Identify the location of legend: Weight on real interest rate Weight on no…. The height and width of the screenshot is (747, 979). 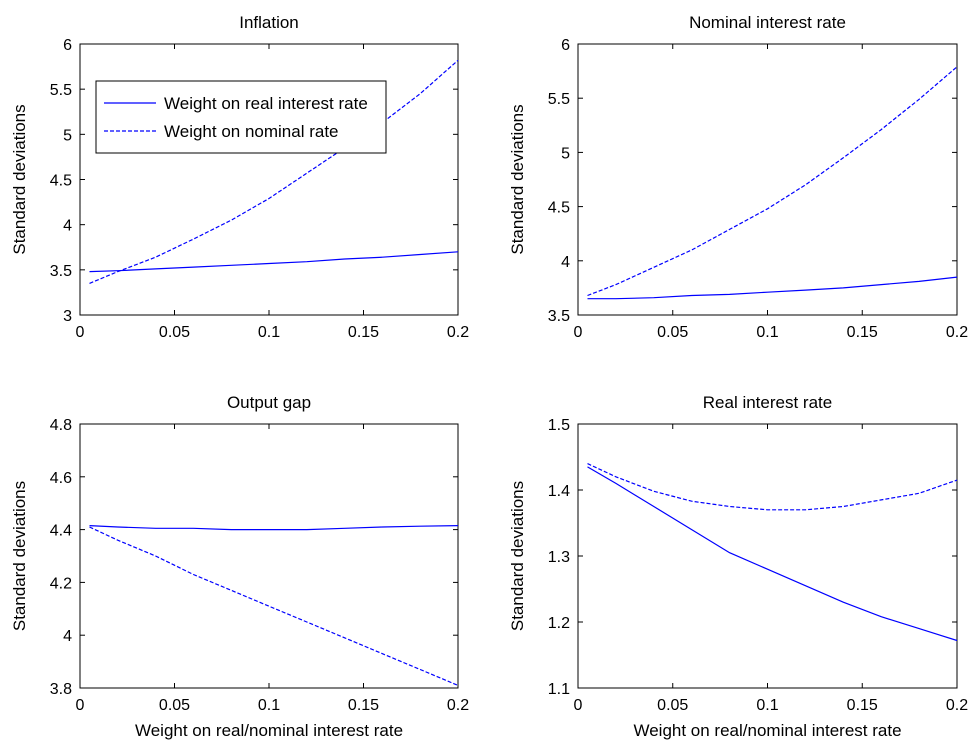
(241, 117).